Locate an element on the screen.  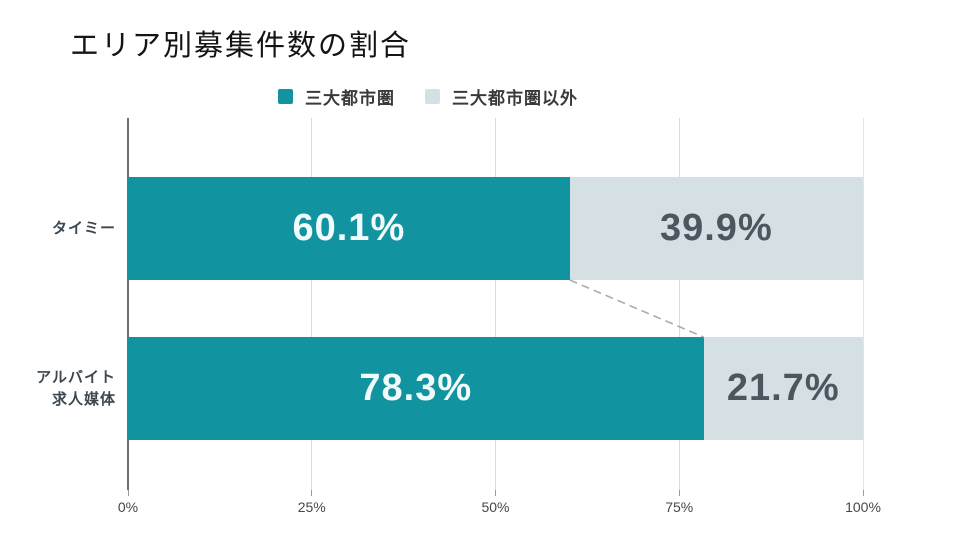
value-label-non-metro-1: 21.7% is located at coordinates (783, 388).